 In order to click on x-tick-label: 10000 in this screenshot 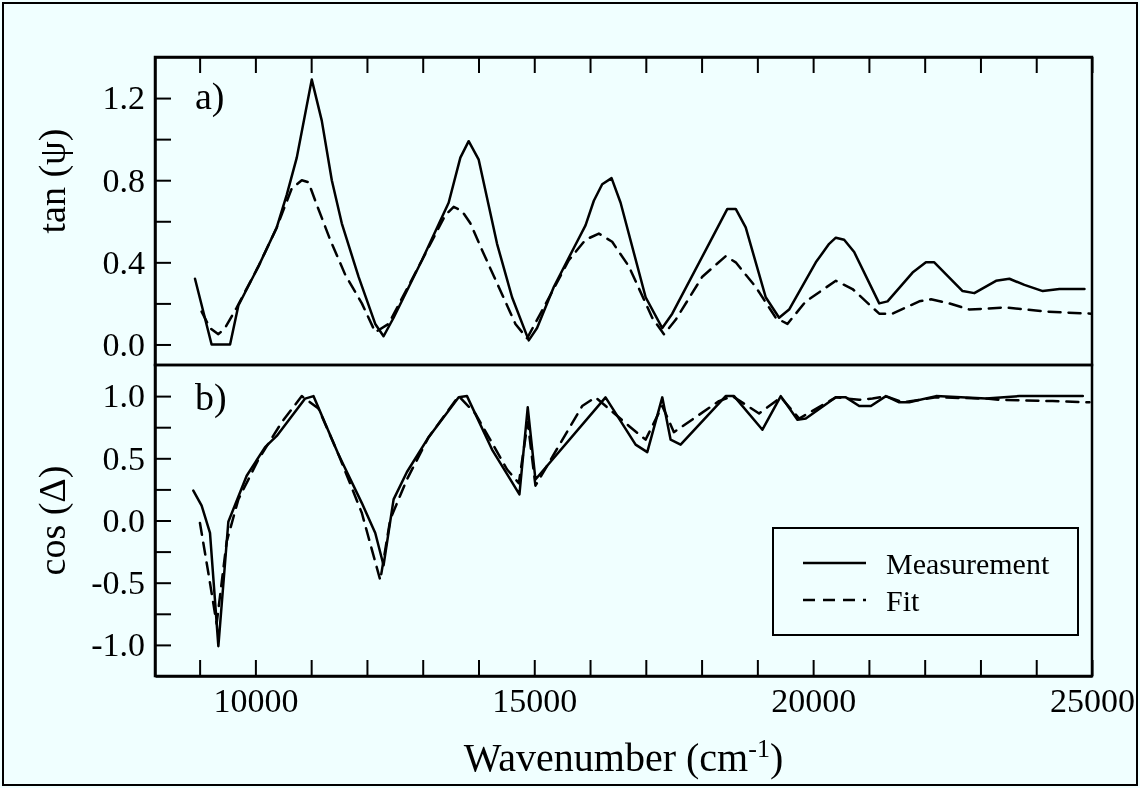, I will do `click(256, 701)`.